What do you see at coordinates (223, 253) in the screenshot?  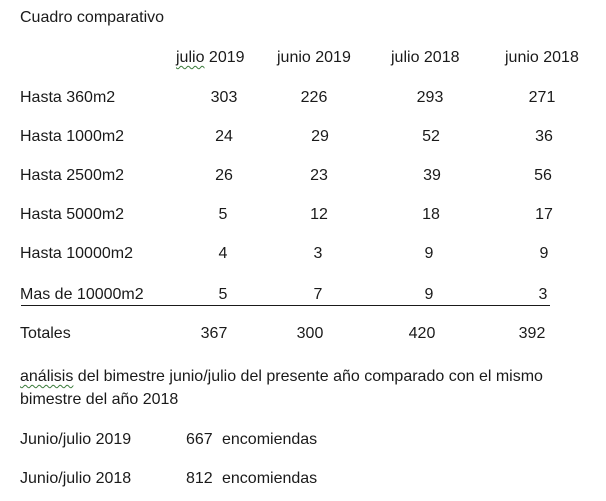 I see `cell-10000-julio-2019: 4` at bounding box center [223, 253].